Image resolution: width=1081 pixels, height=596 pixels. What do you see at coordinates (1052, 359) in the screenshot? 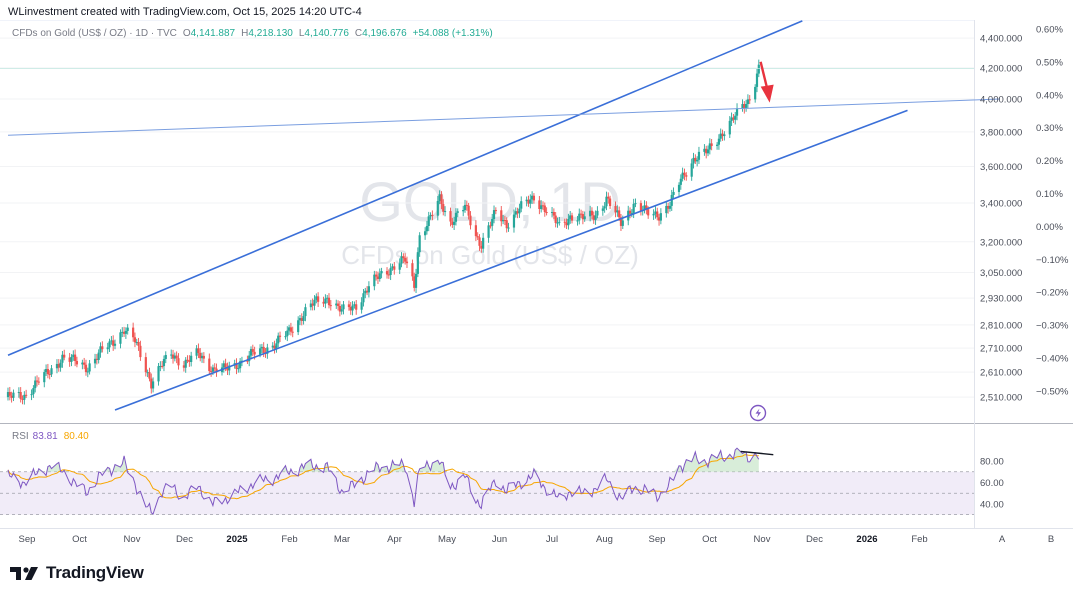
I see `percent-tick-label: −0.40%` at bounding box center [1052, 359].